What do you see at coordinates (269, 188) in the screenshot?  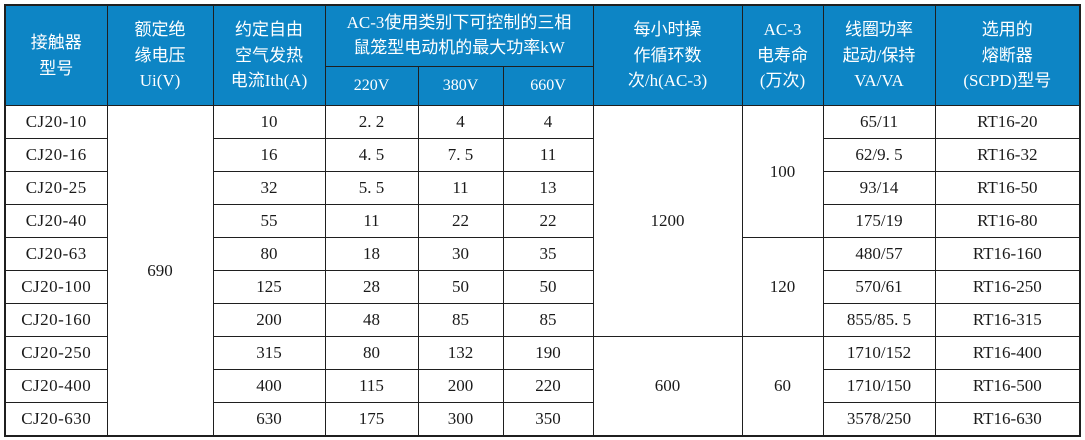 I see `cell-ith: 32` at bounding box center [269, 188].